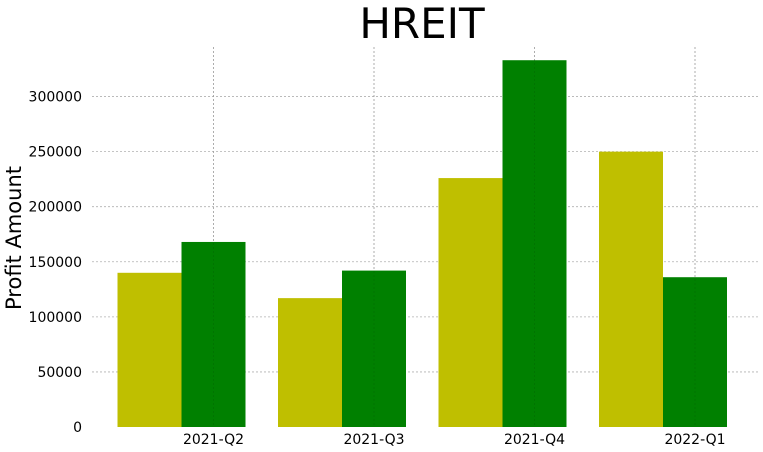 The image size is (763, 452). I want to click on x-tick-label: 2021-Q3, so click(373, 440).